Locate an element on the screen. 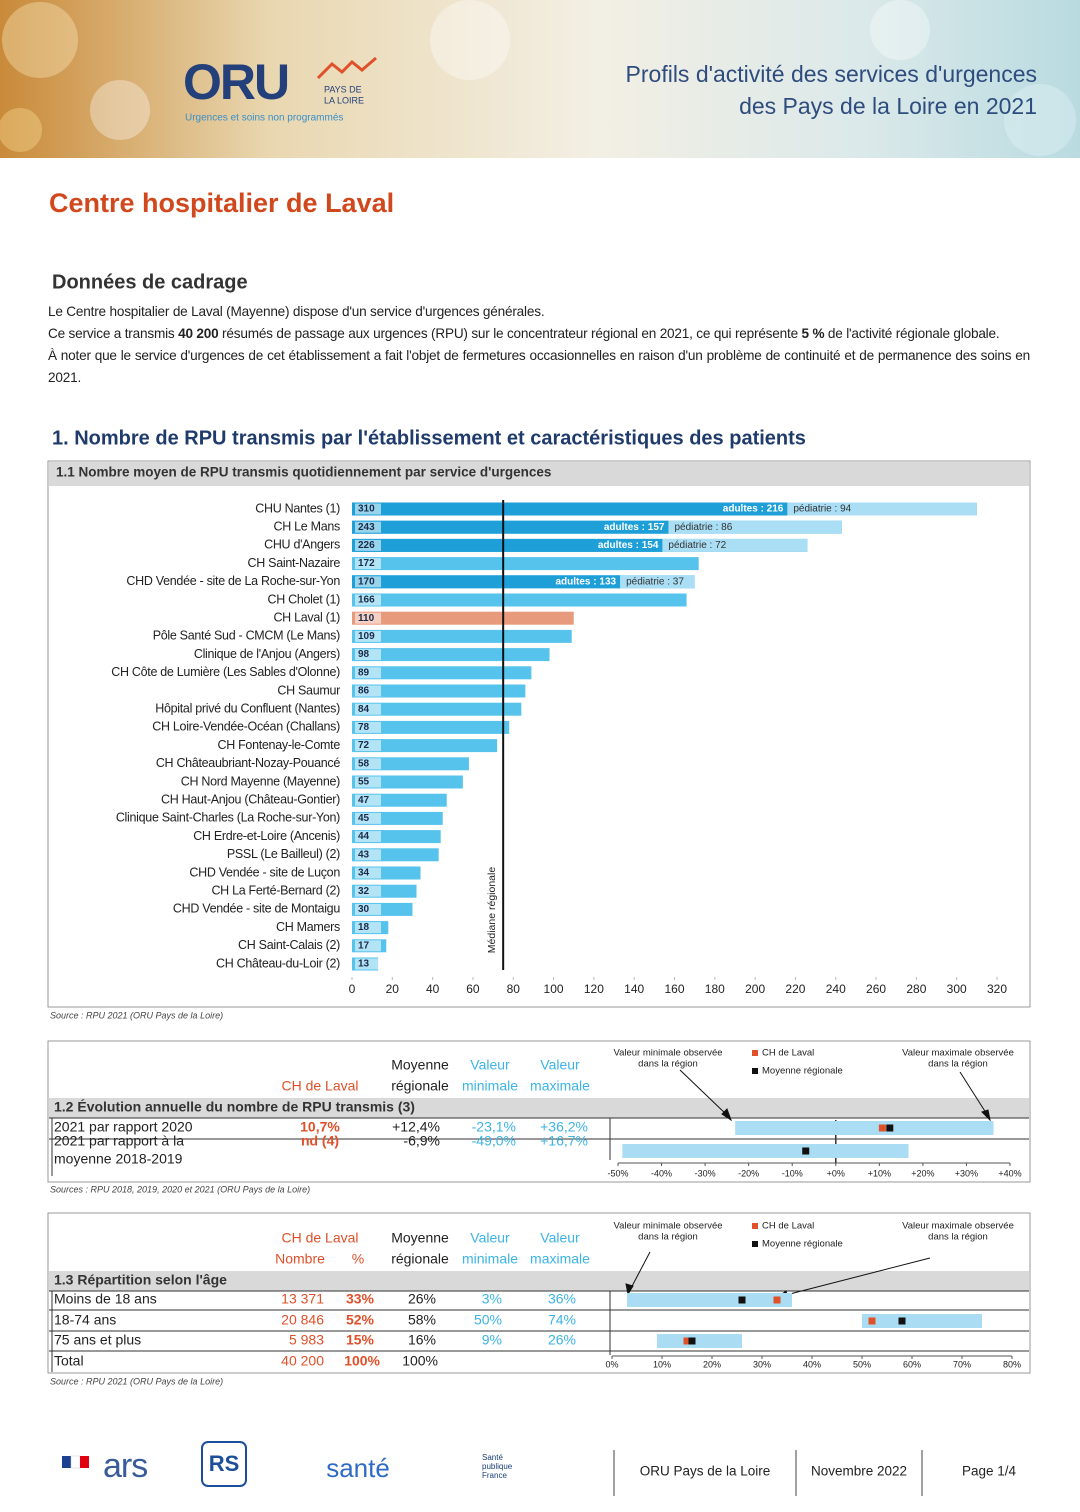 The height and width of the screenshot is (1512, 1080). segment-label: adultes : 216 is located at coordinates (753, 509).